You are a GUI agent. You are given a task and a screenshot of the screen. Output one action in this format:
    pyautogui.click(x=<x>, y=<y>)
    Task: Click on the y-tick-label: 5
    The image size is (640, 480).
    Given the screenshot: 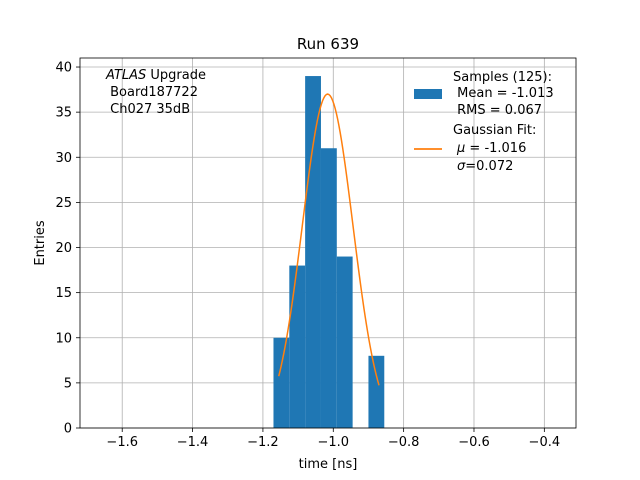 What is the action you would take?
    pyautogui.click(x=68, y=383)
    